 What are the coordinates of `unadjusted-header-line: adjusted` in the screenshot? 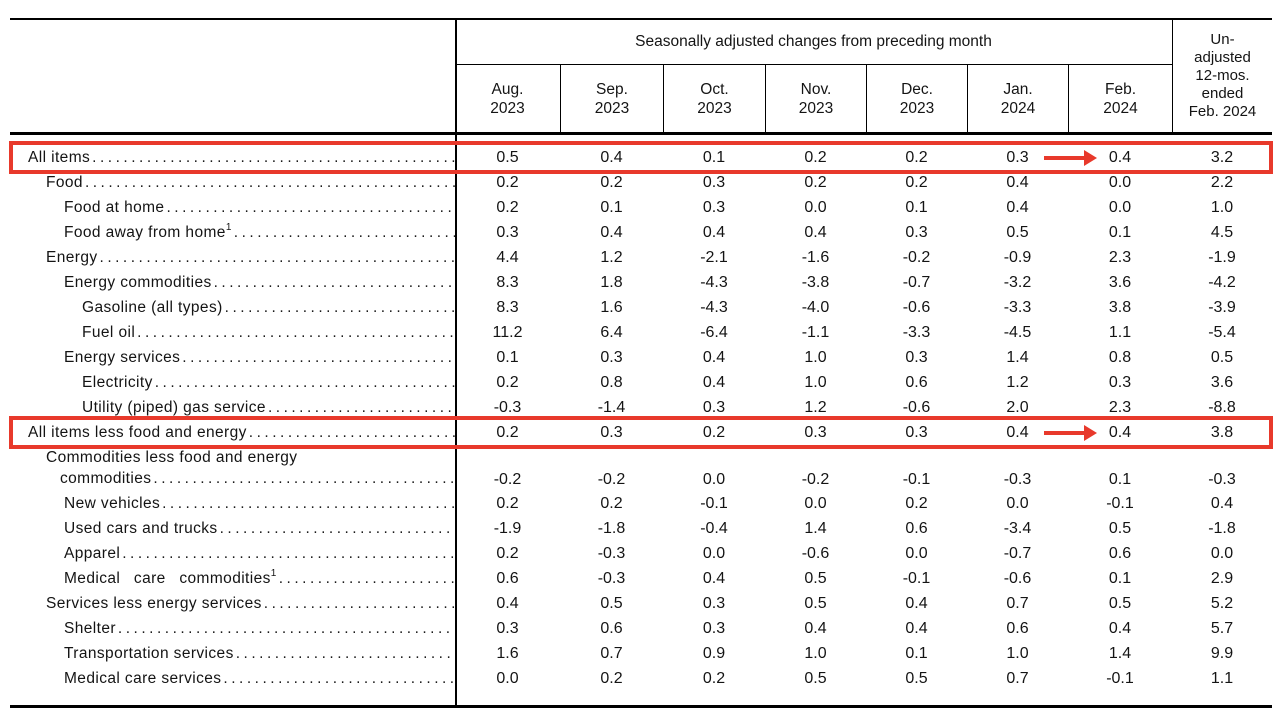 It's located at (1222, 57).